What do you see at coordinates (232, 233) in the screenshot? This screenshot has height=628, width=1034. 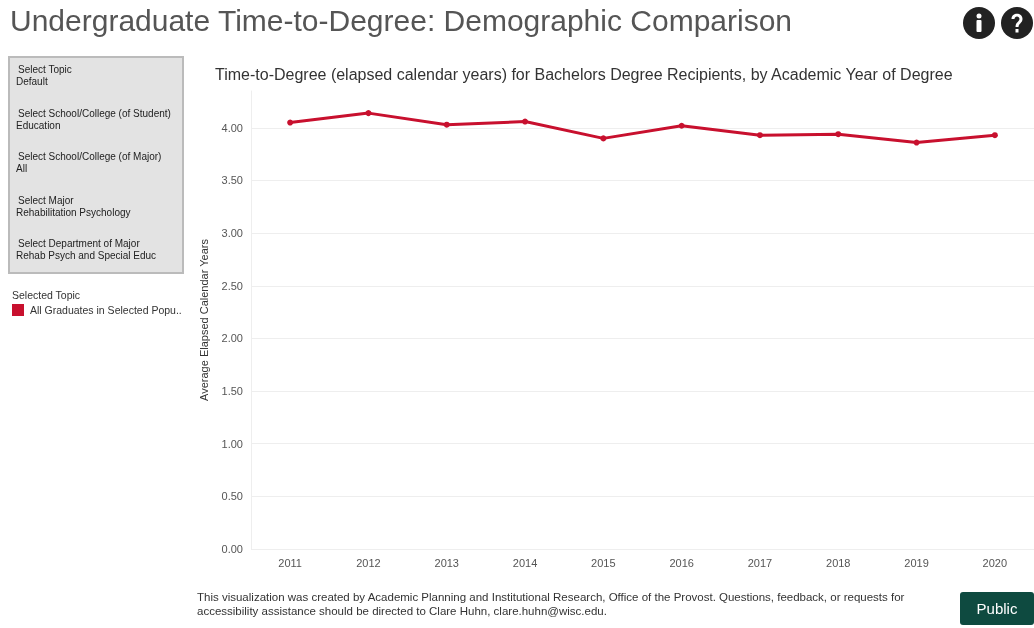 I see `y-tick-label: 3.00` at bounding box center [232, 233].